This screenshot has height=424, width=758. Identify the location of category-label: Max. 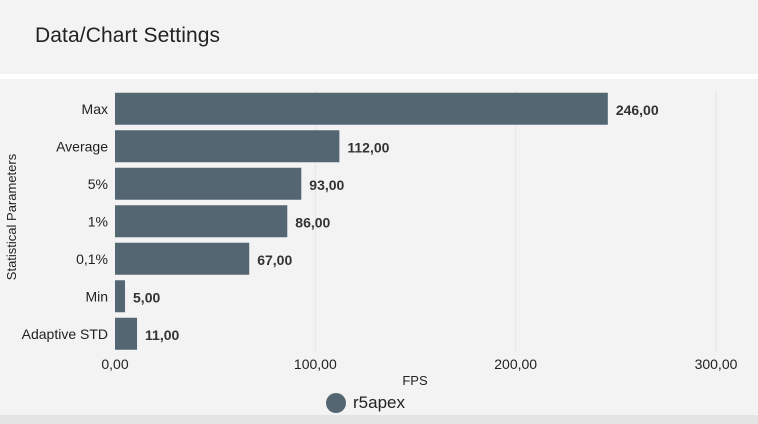
(95, 109).